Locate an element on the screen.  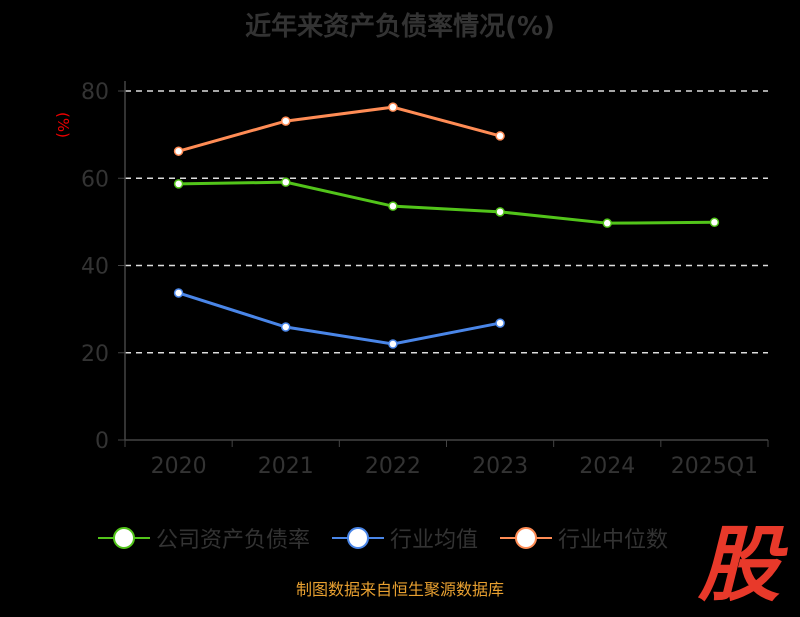
y-tick-label: 0 is located at coordinates (102, 441).